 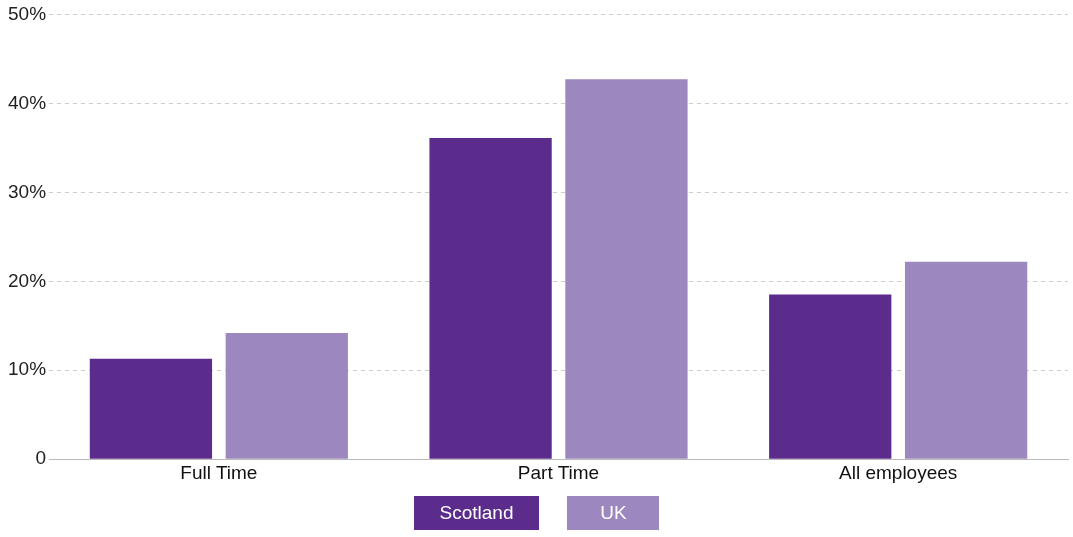 What do you see at coordinates (41, 458) in the screenshot?
I see `y-tick-label: 0` at bounding box center [41, 458].